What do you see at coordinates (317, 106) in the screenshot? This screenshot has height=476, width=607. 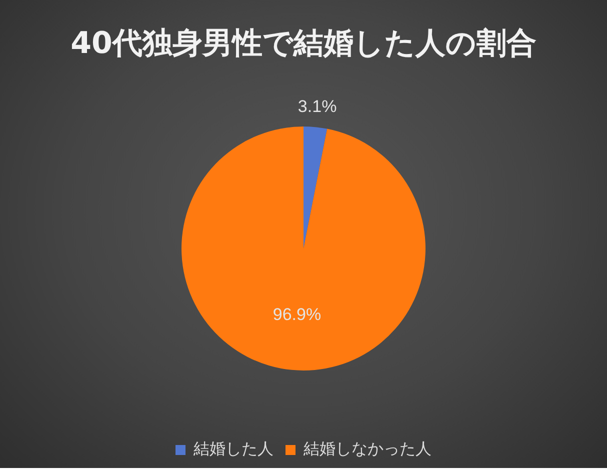 I see `data-label: 3.1%` at bounding box center [317, 106].